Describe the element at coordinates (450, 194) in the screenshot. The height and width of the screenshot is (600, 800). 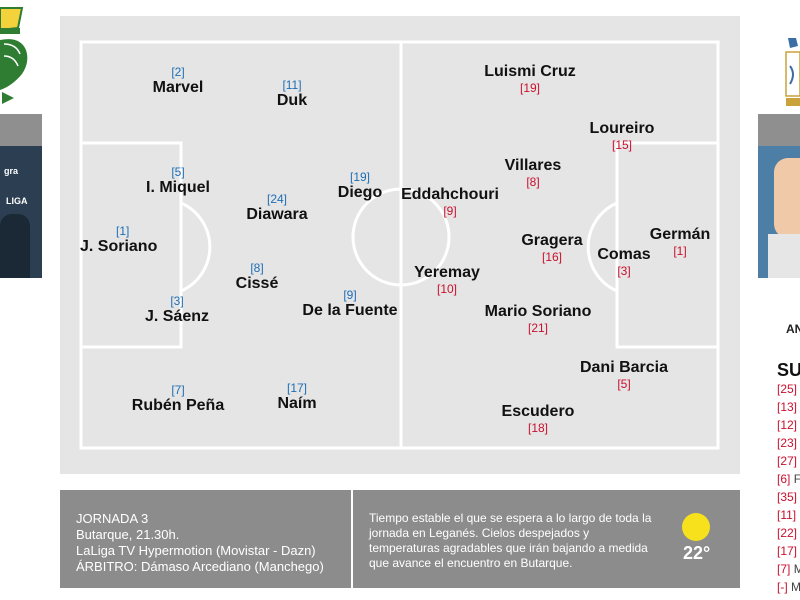
I see `away-player-name: Eddahchouri` at that location.